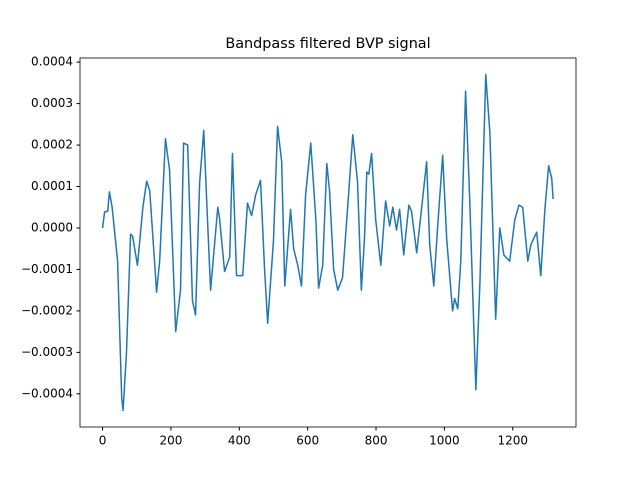  Describe the element at coordinates (512, 441) in the screenshot. I see `x-tick-label: 1200` at that location.